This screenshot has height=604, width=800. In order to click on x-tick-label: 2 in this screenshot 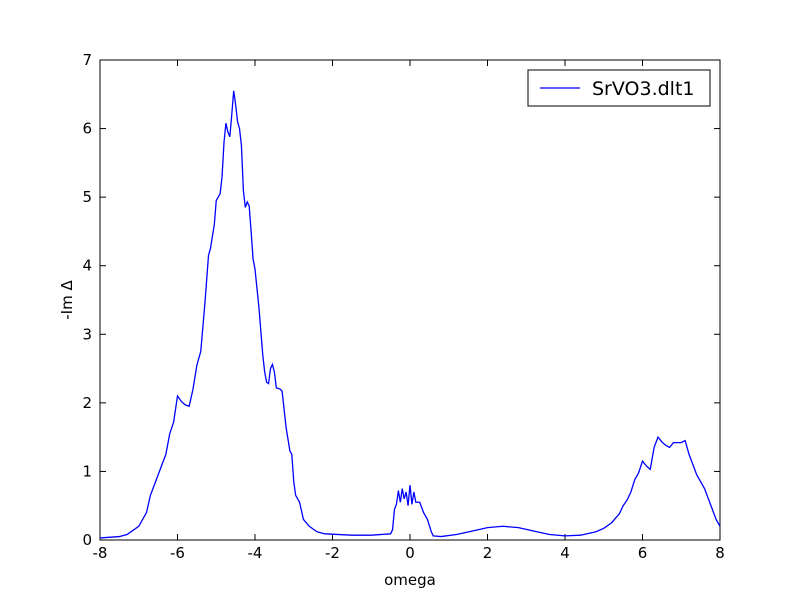, I will do `click(488, 553)`.